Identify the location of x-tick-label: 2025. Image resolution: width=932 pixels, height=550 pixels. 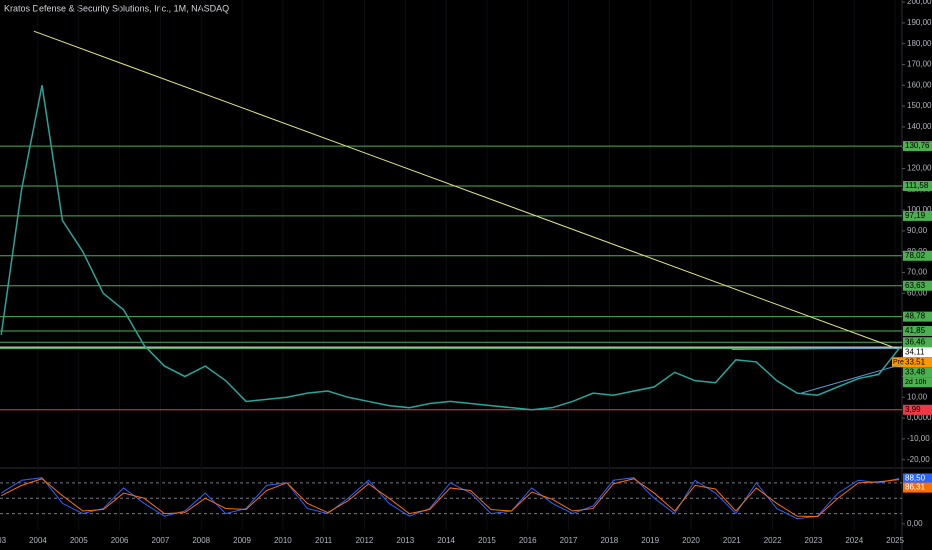
(895, 540).